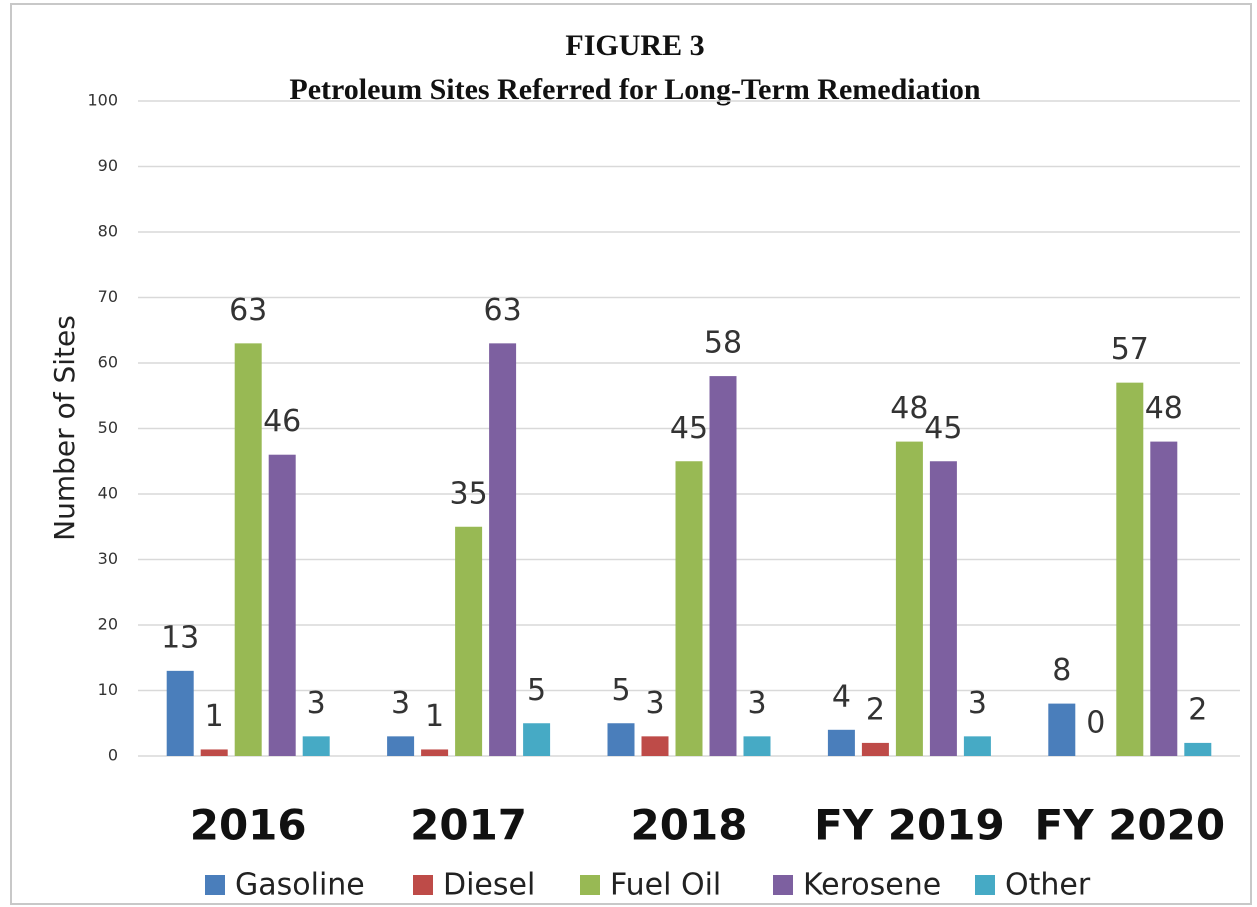 This screenshot has height=907, width=1257. Describe the element at coordinates (1095, 723) in the screenshot. I see `data-label: 0` at that location.